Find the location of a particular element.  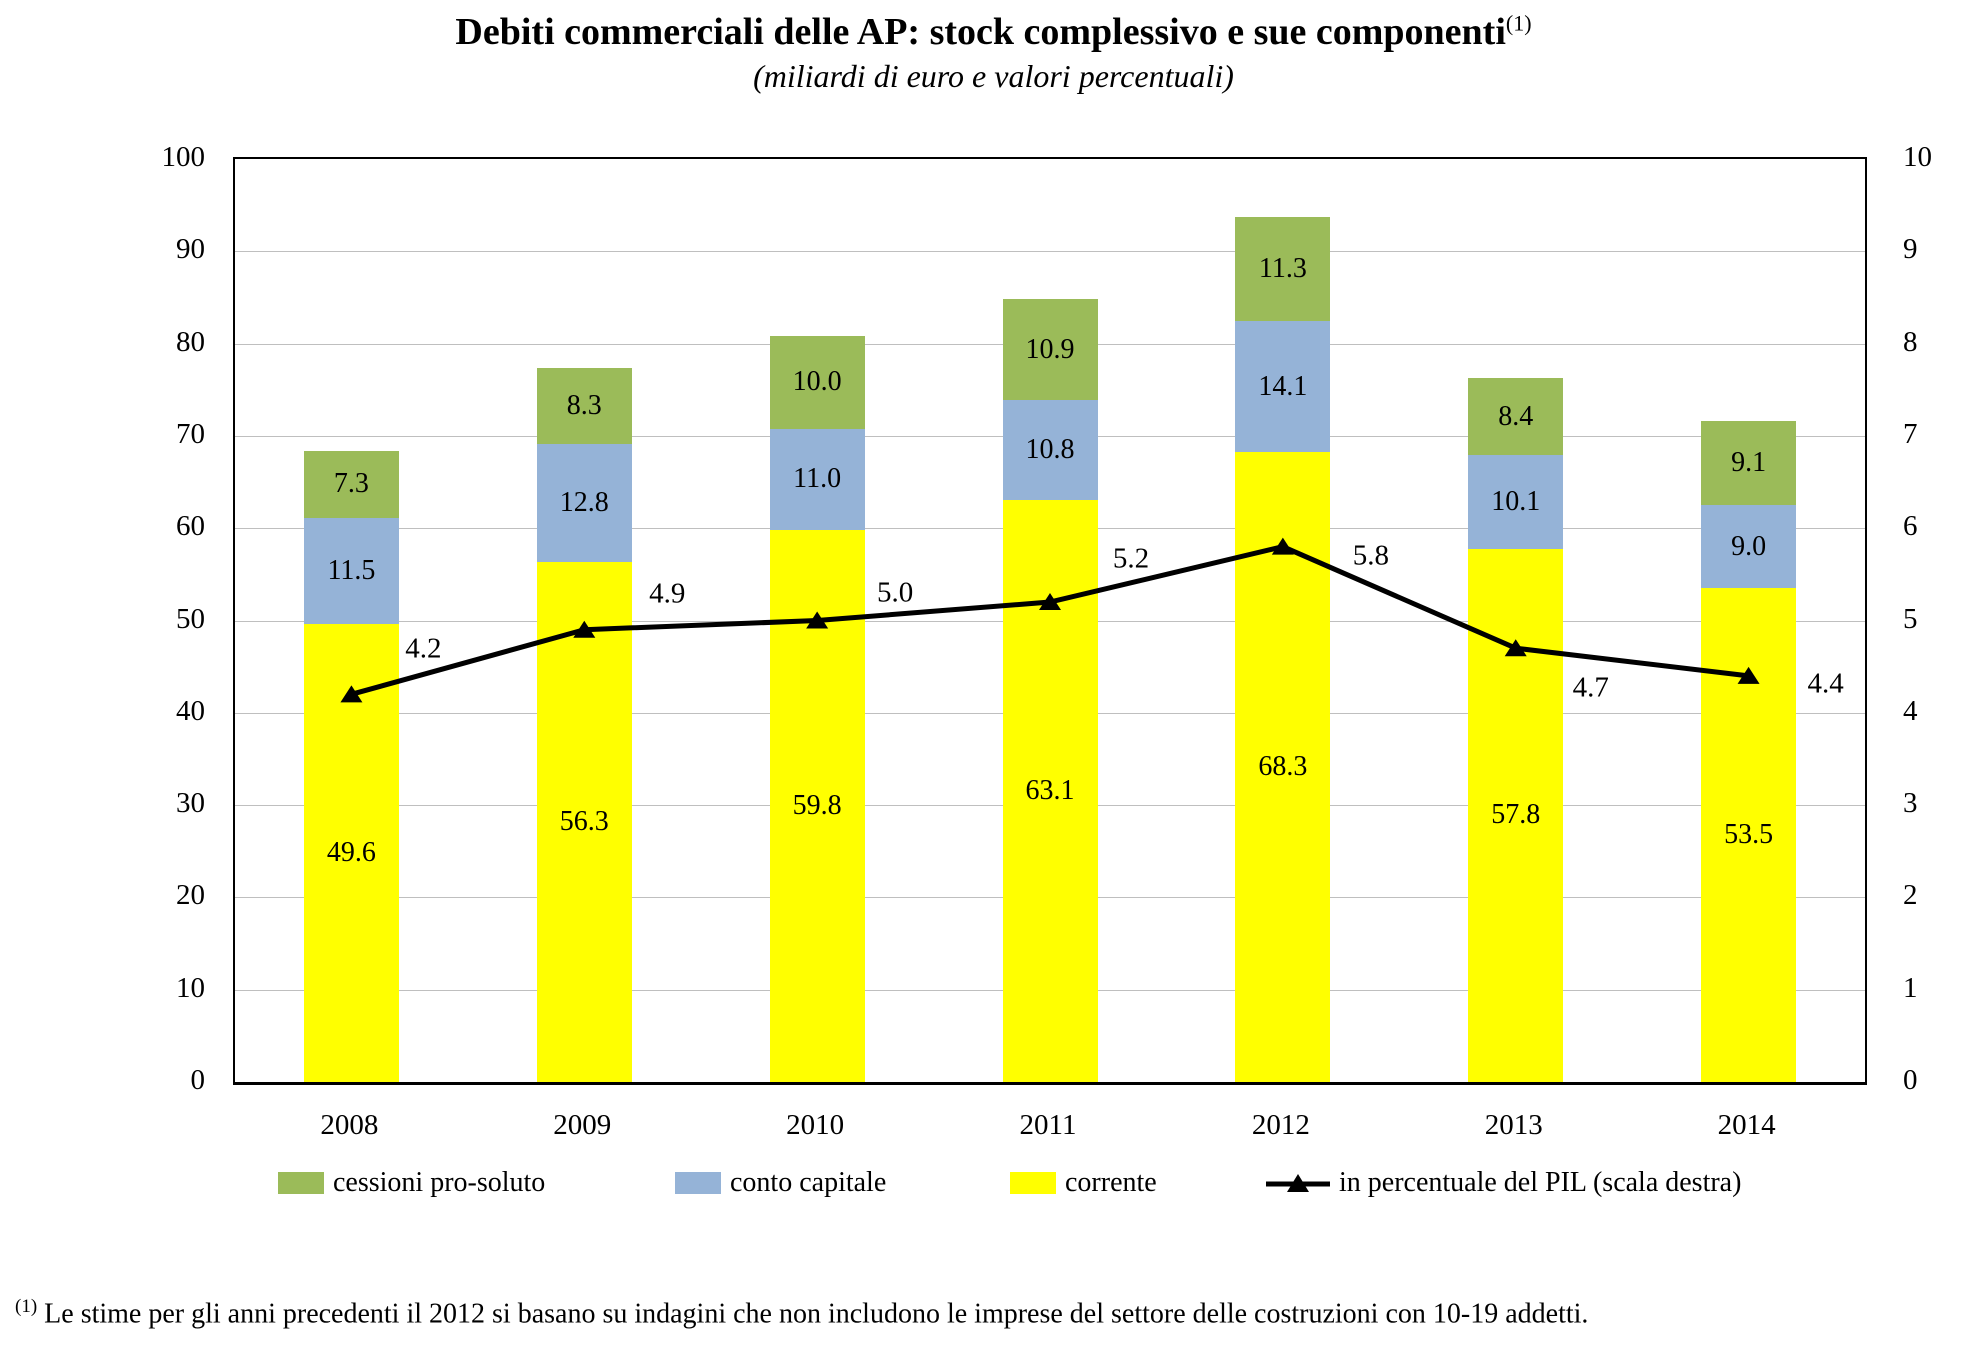

bar-segment-label: 53.5 is located at coordinates (1749, 835).